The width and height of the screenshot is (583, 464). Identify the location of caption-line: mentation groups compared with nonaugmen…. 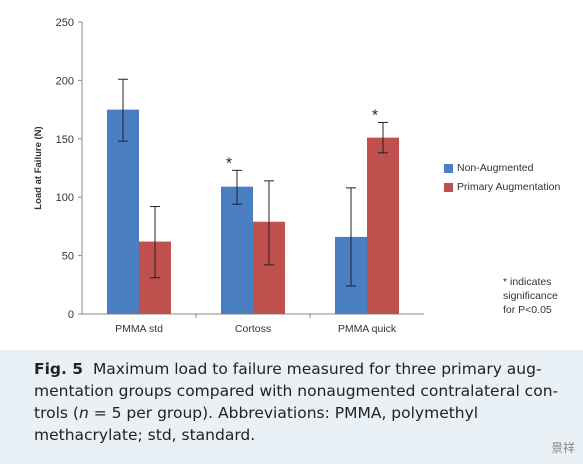
(296, 391).